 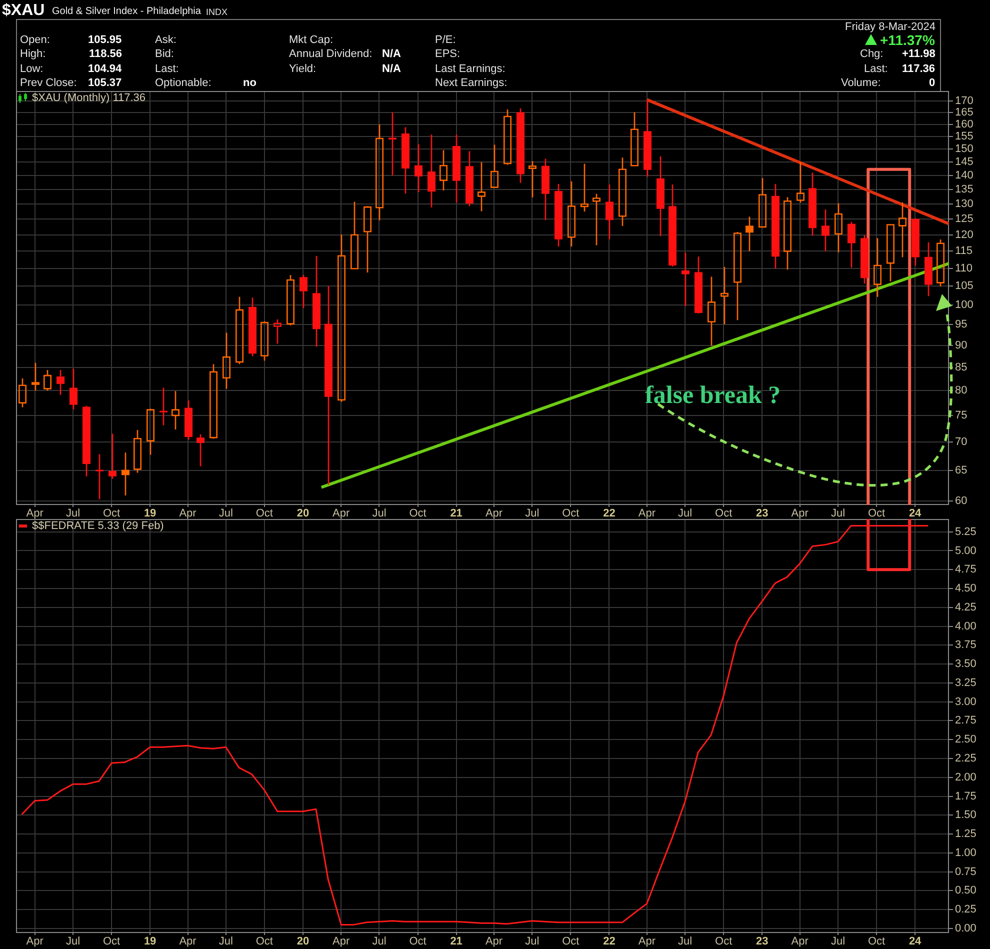 I want to click on text: 0, so click(x=932, y=83).